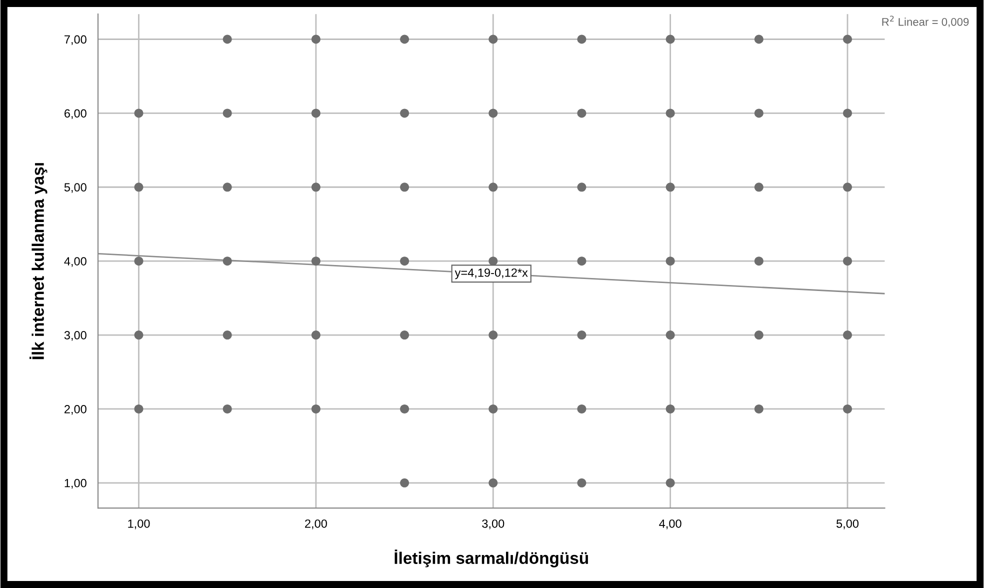 This screenshot has height=588, width=984. What do you see at coordinates (670, 524) in the screenshot?
I see `x-tick-label: 4,00` at bounding box center [670, 524].